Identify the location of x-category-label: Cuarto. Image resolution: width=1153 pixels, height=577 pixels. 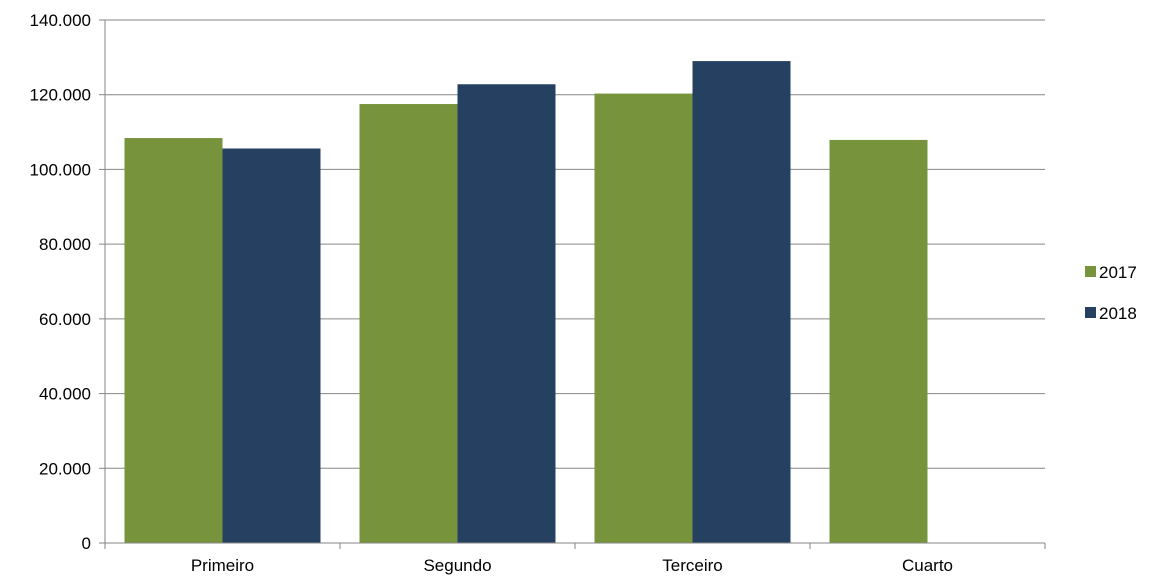
(927, 565).